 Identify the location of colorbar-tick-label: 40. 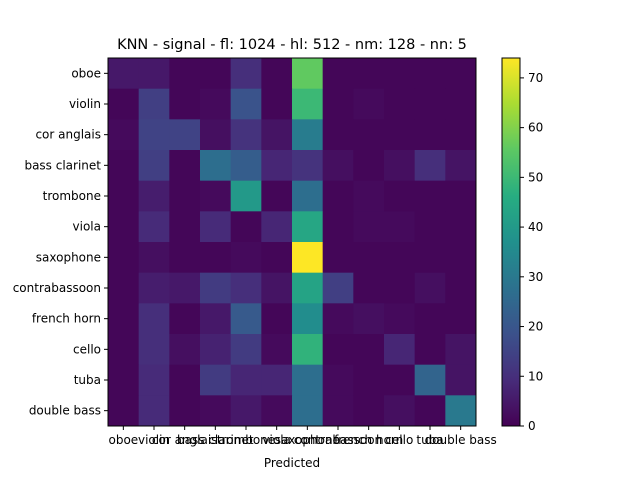
(535, 227).